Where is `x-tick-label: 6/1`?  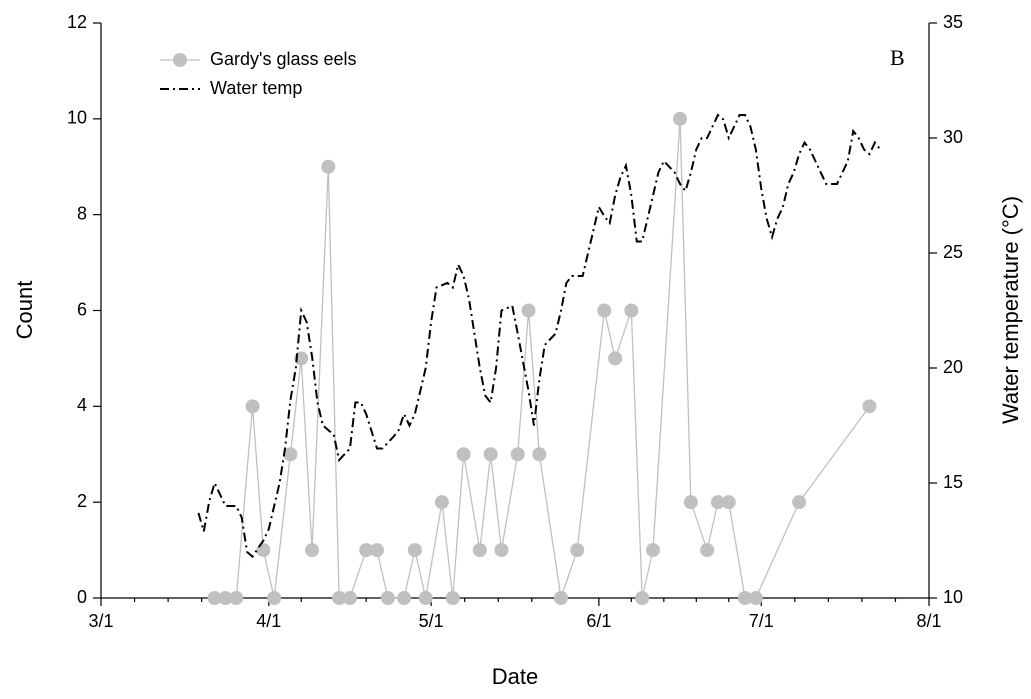 x-tick-label: 6/1 is located at coordinates (598, 621).